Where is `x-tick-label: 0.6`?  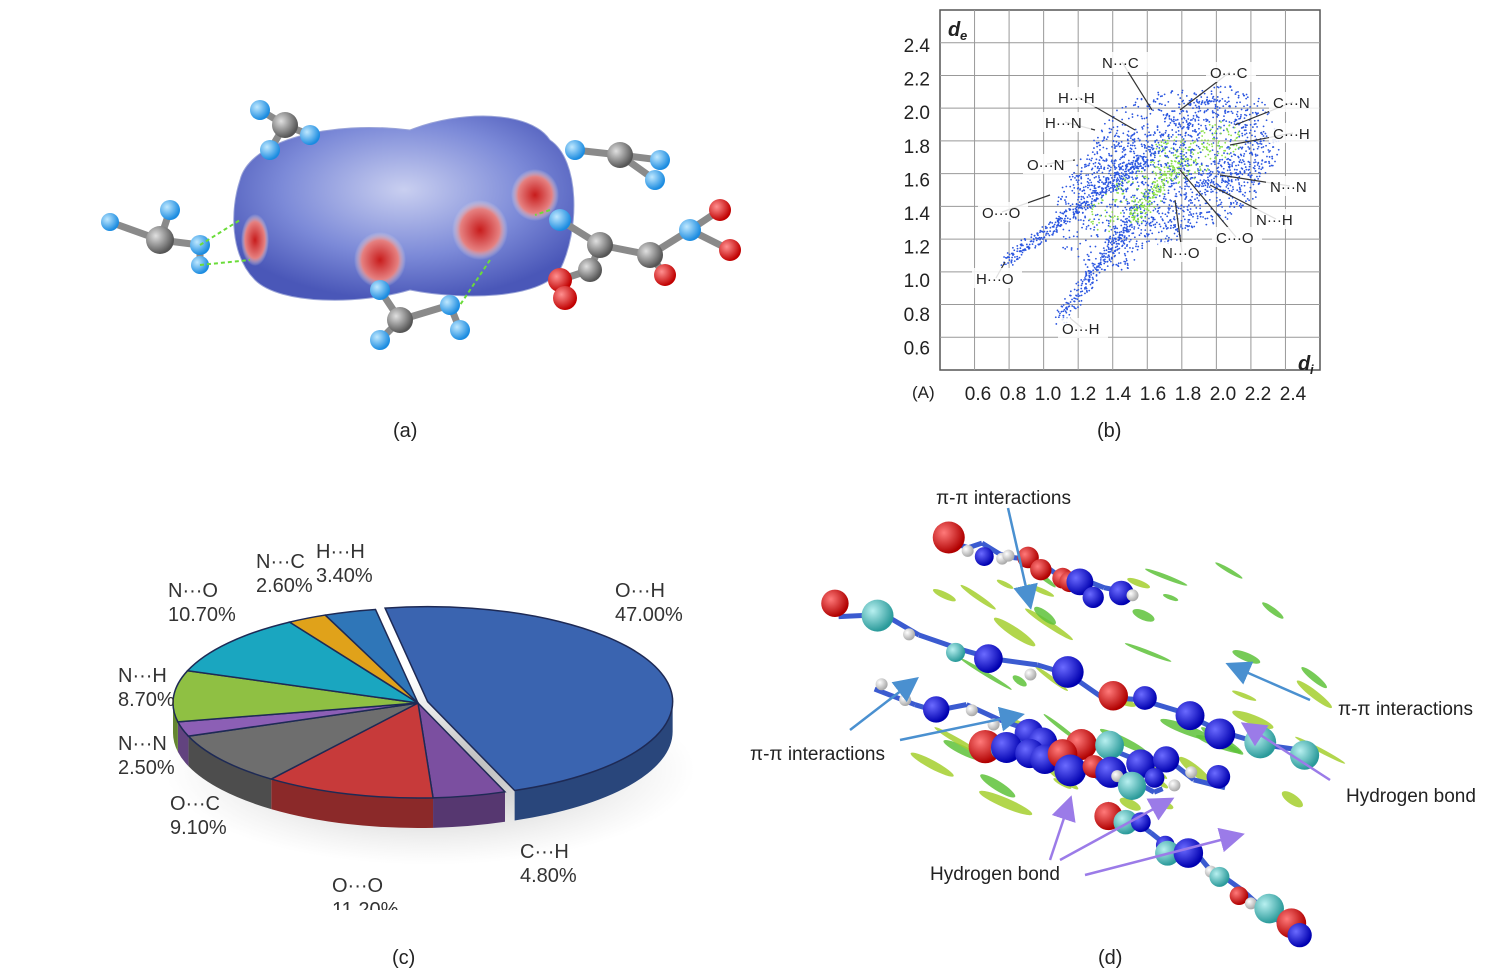 x-tick-label: 0.6 is located at coordinates (978, 394).